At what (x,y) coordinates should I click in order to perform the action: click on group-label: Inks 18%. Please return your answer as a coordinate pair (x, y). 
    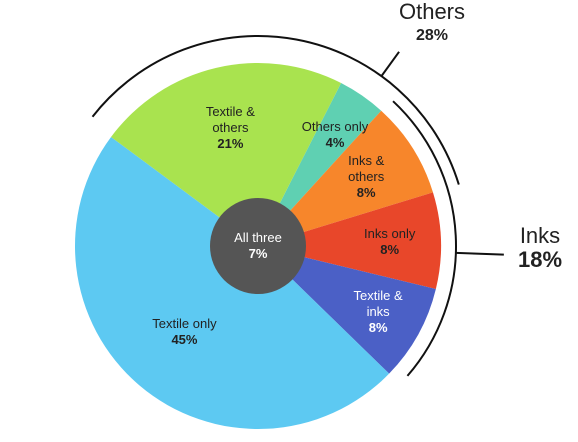
    Looking at the image, I should click on (540, 248).